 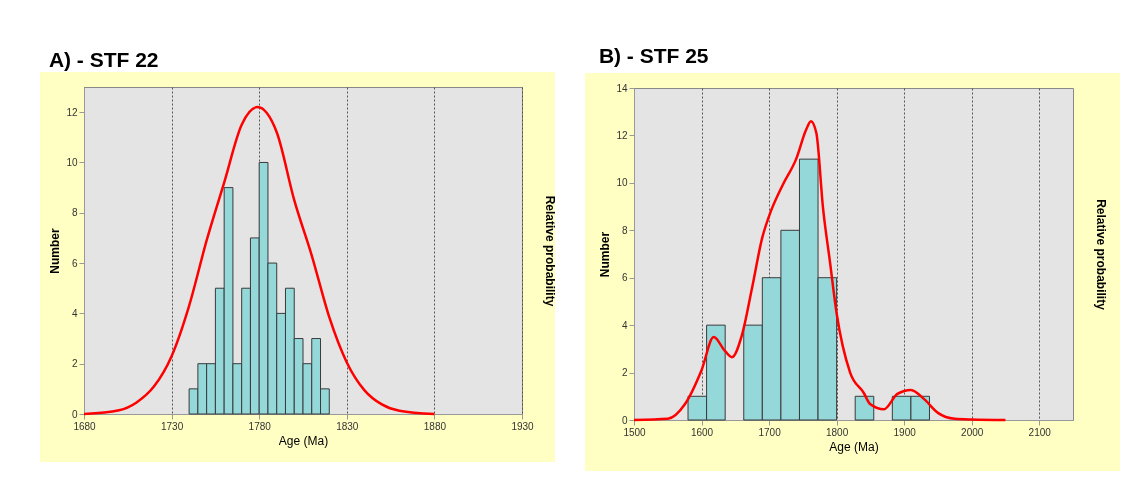 What do you see at coordinates (1040, 432) in the screenshot?
I see `x-tick-label: 2100` at bounding box center [1040, 432].